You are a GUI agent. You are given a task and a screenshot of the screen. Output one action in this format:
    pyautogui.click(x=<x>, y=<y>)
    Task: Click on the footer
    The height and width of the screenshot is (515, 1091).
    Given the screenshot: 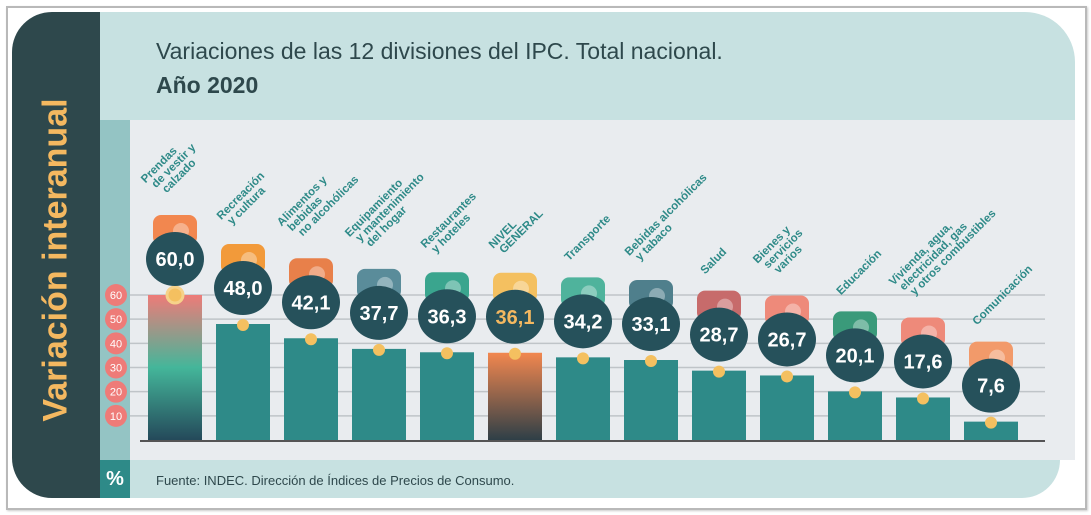 What is the action you would take?
    pyautogui.click(x=580, y=479)
    